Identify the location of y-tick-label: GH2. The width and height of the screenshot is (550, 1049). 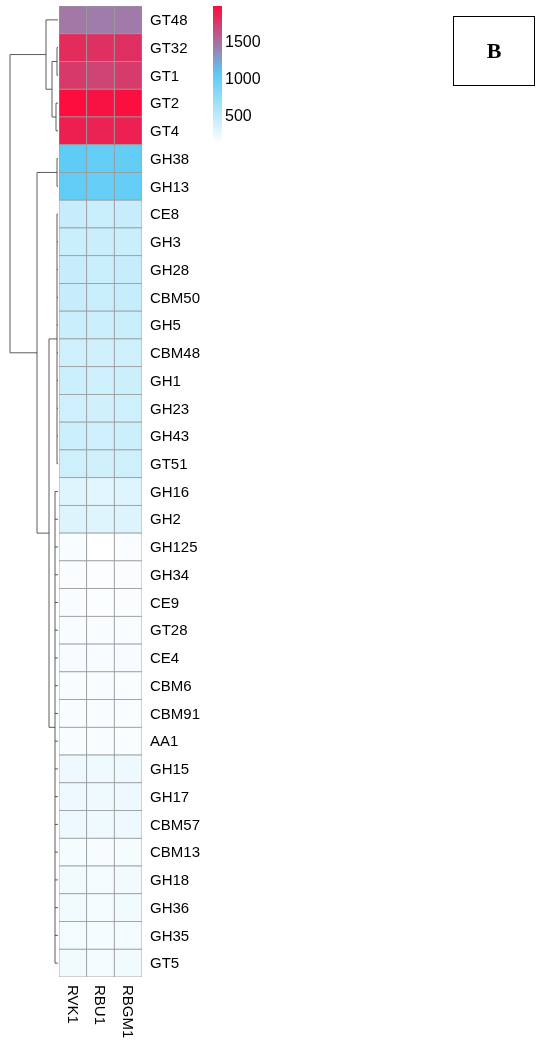
(165, 519).